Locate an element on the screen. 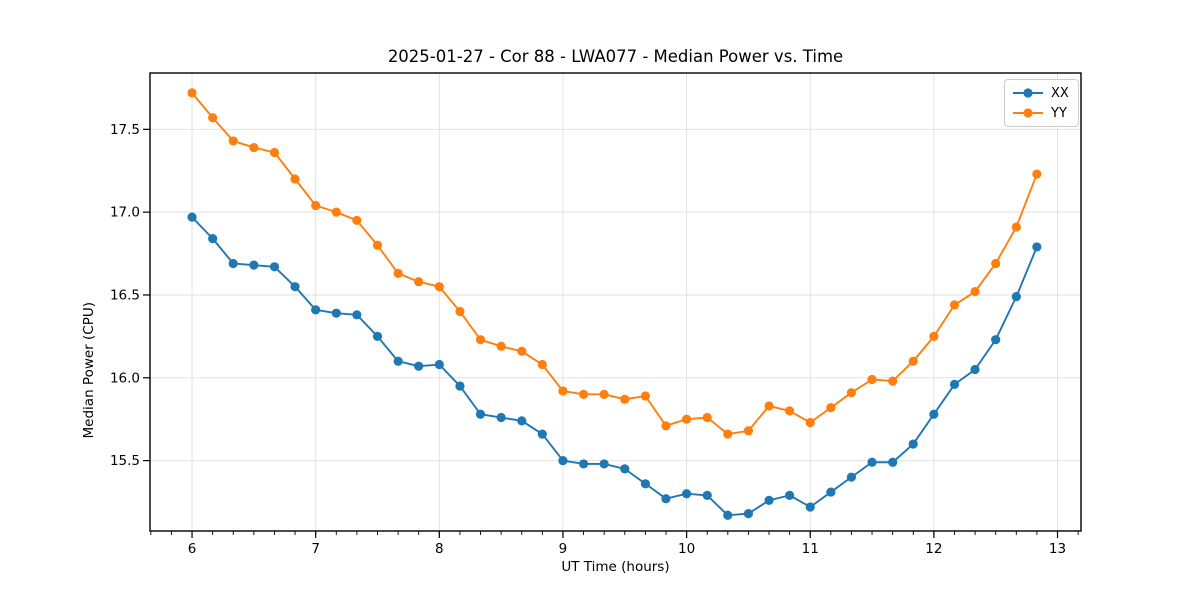 The image size is (1200, 600). x-tick-label: 11 is located at coordinates (810, 549).